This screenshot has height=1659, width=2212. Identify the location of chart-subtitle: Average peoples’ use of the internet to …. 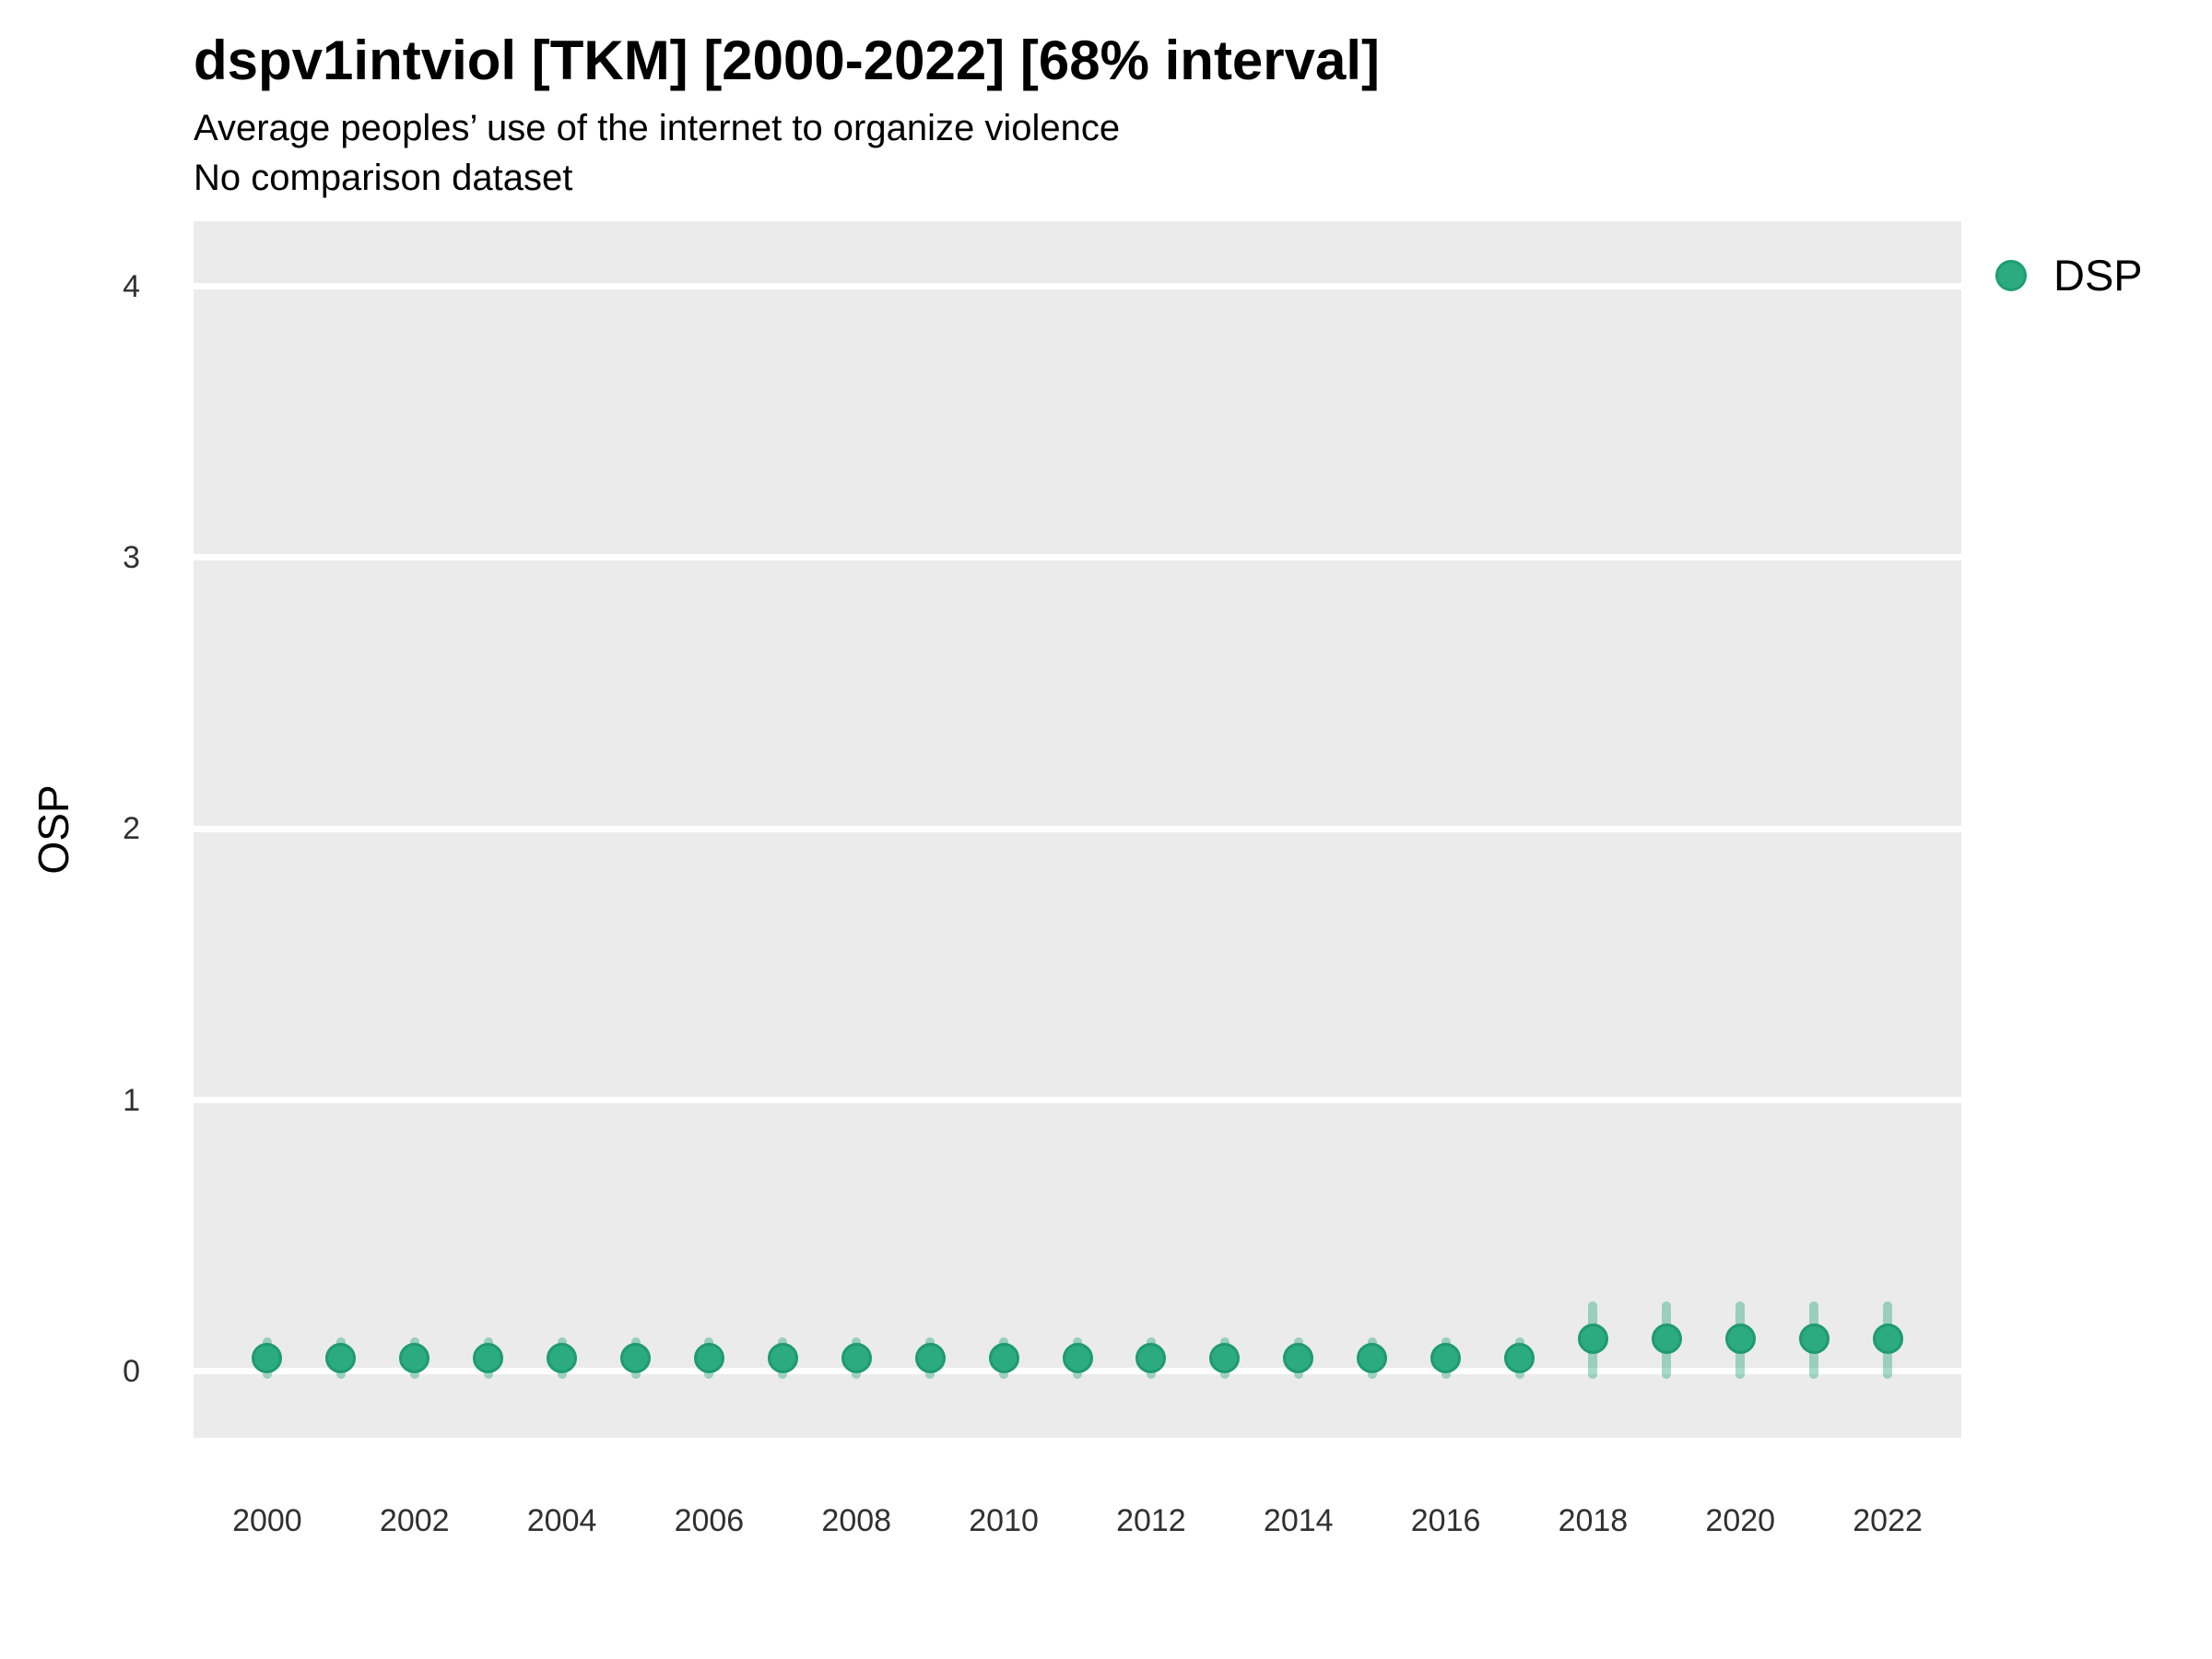
(657, 128).